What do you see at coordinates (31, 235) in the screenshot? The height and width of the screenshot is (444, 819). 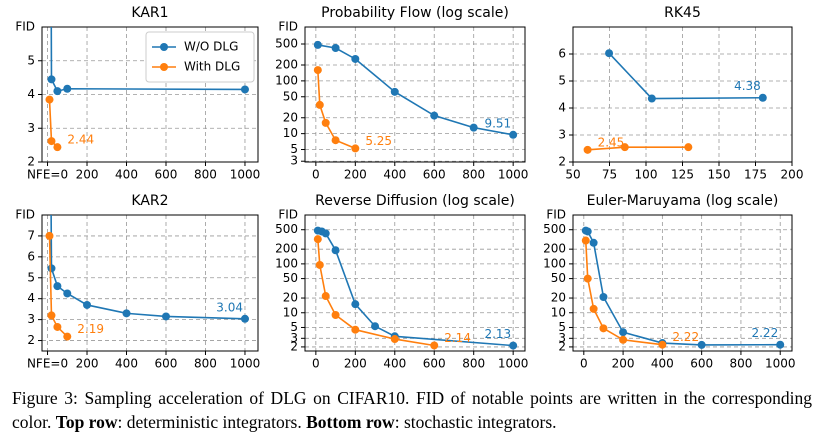 I see `y-tick-label: 7` at bounding box center [31, 235].